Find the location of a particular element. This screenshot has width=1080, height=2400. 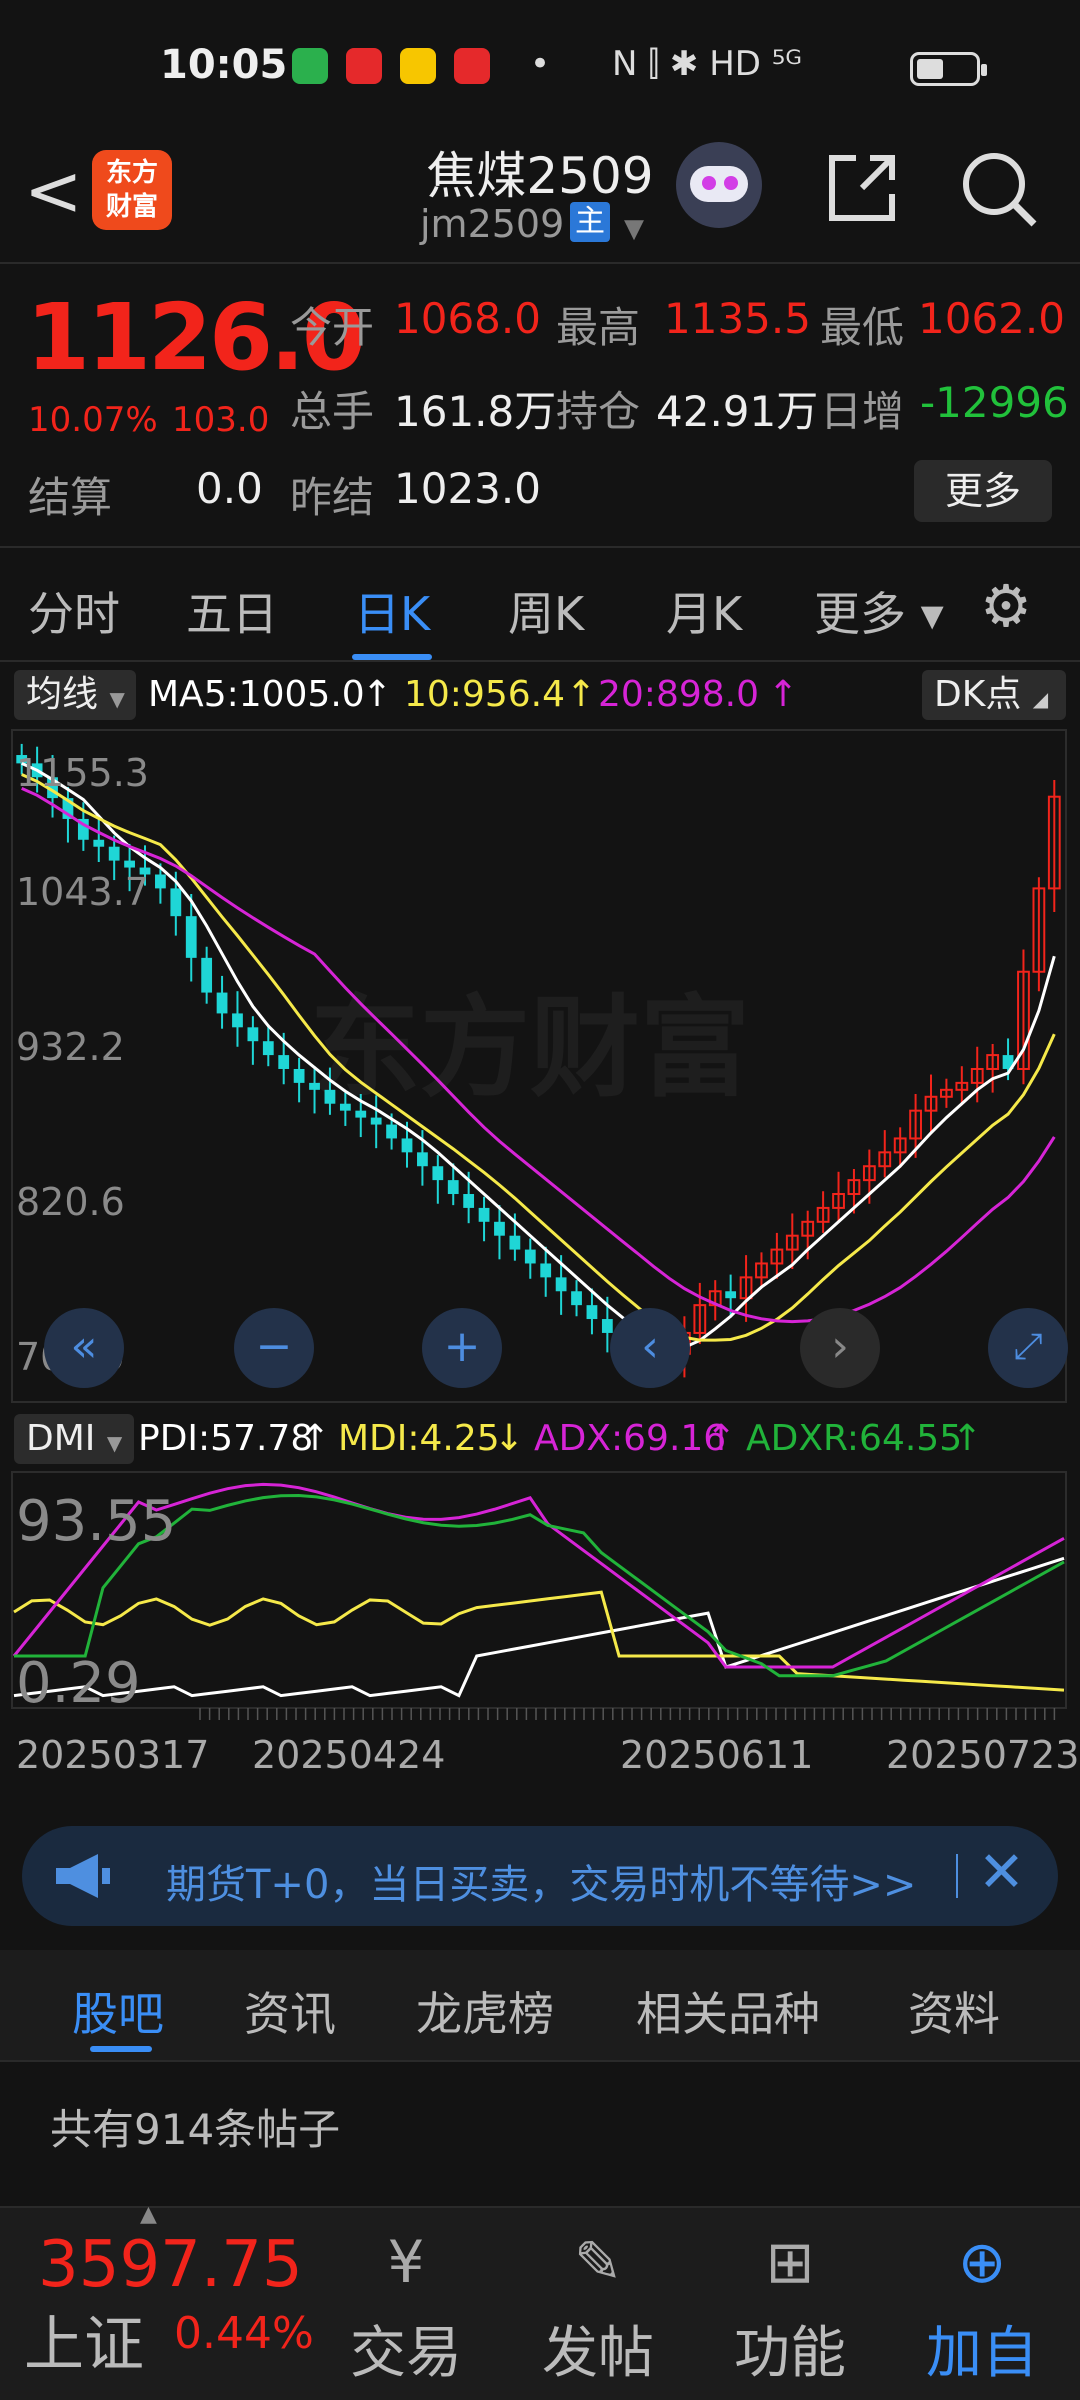

bottom-nav: ▲ 3597.75 上证 0.44% ¥ 交易 ✎ 发帖 ⊞ 功能 ⊕ 加自 is located at coordinates (540, 2301).